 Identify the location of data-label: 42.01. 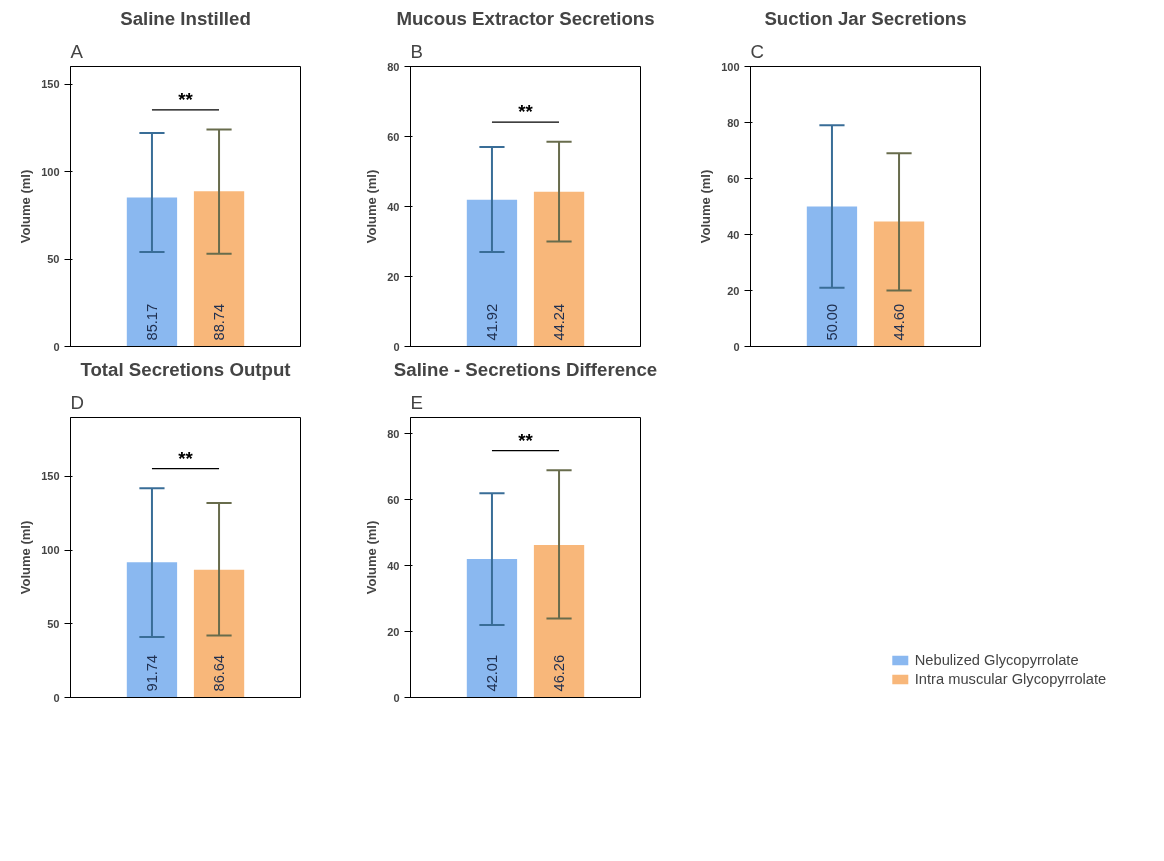
(491, 673).